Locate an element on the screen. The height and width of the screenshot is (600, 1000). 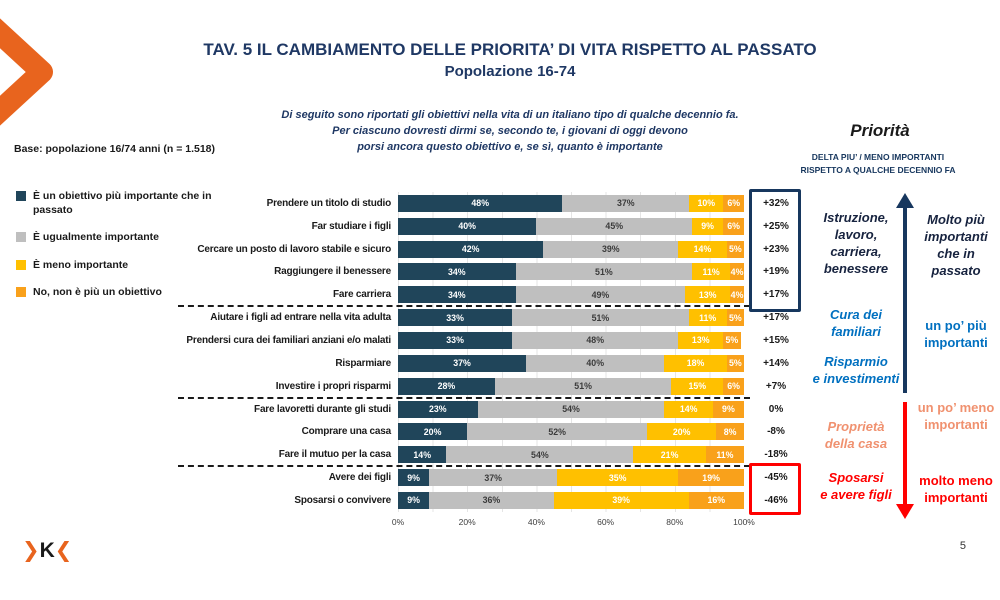
delta-value: -8% is located at coordinates (776, 432).